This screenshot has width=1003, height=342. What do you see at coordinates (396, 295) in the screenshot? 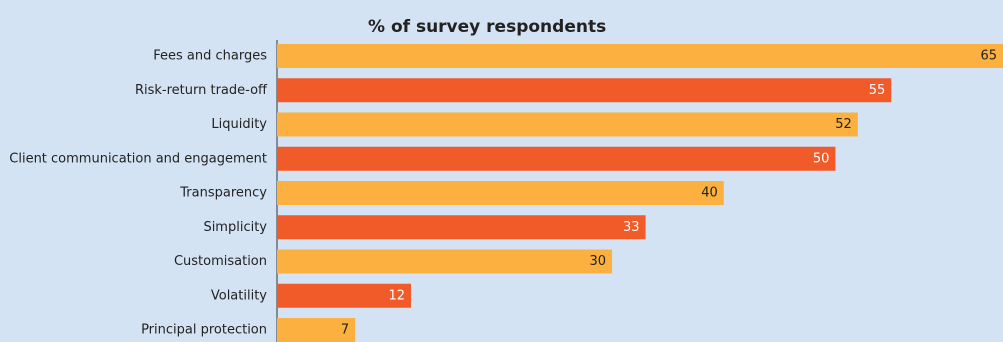
I see `value-label-7: 12` at bounding box center [396, 295].